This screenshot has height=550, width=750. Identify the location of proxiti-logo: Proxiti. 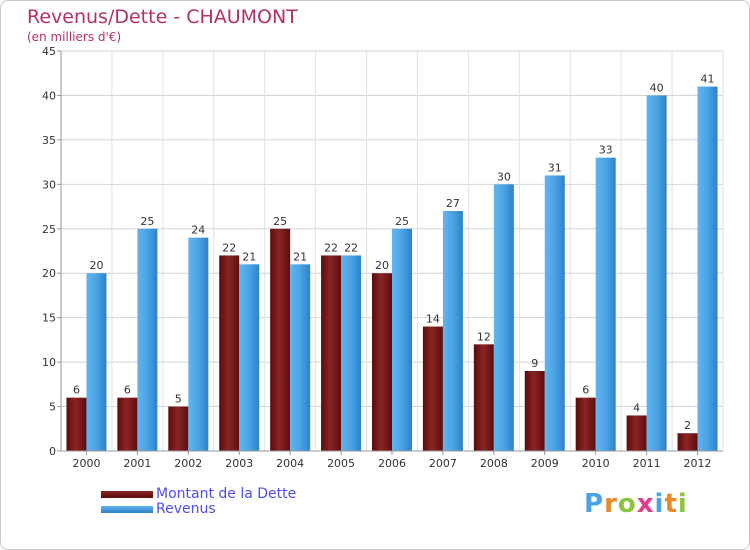
(636, 504).